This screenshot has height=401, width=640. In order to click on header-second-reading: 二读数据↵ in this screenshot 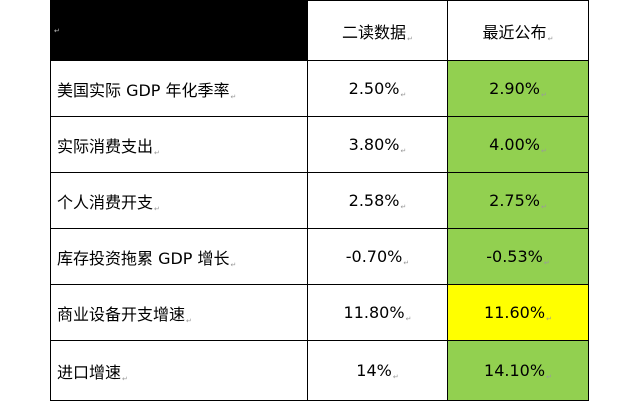, I will do `click(377, 30)`.